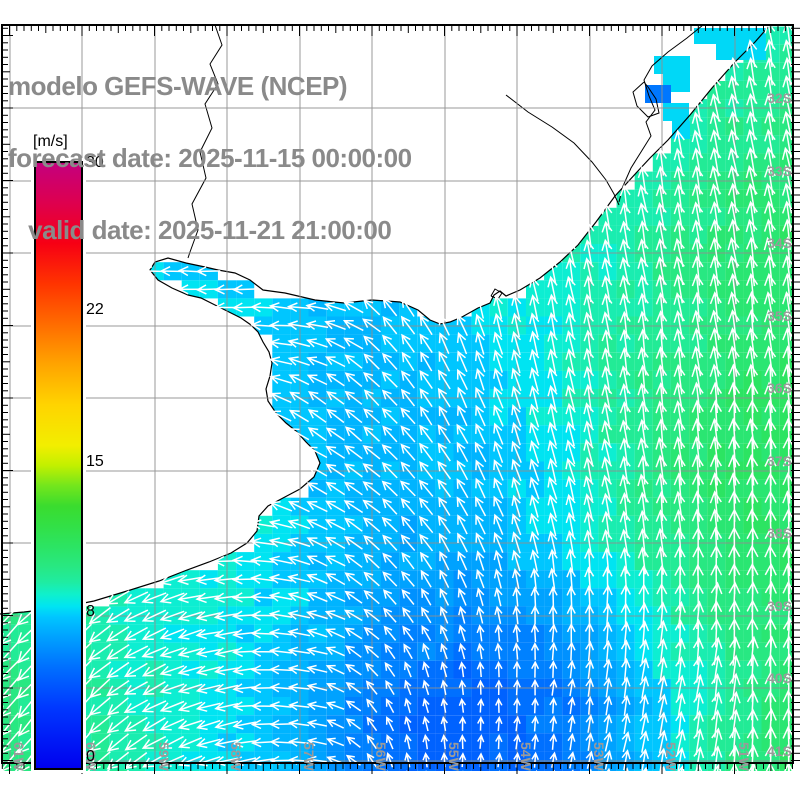  What do you see at coordinates (671, 756) in the screenshot?
I see `lon-label: 52W` at bounding box center [671, 756].